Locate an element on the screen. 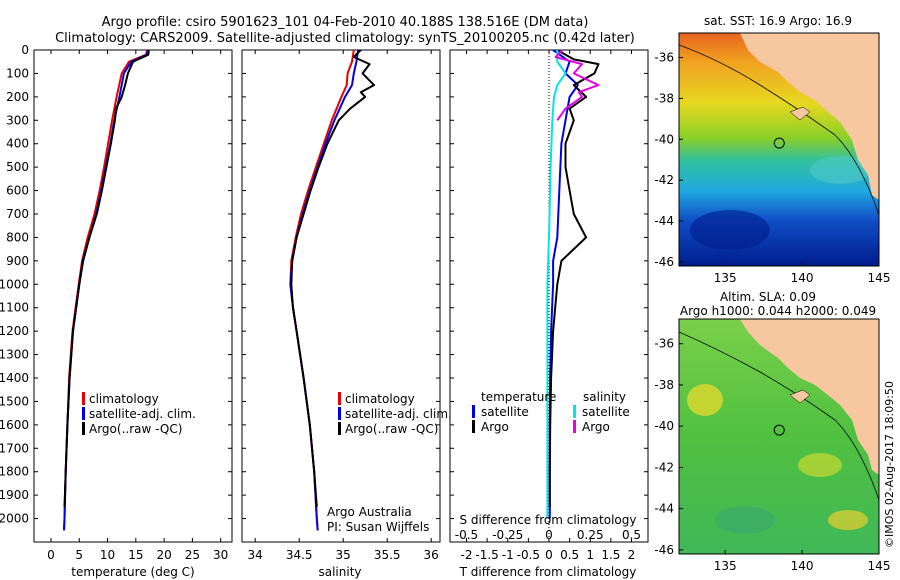 The image size is (900, 580). lat-tick-label: -40 is located at coordinates (664, 426).